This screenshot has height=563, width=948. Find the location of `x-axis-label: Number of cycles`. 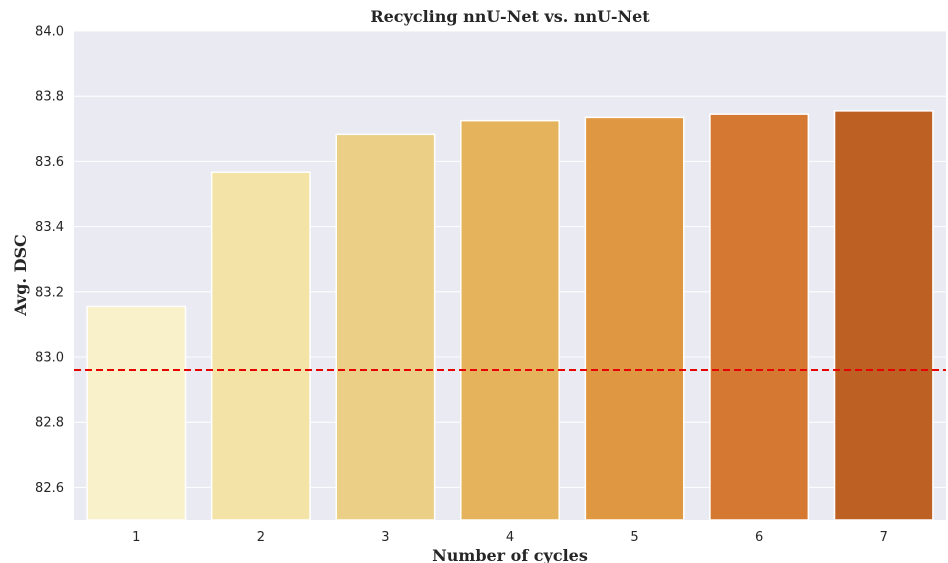

x-axis-label: Number of cycles is located at coordinates (510, 554).